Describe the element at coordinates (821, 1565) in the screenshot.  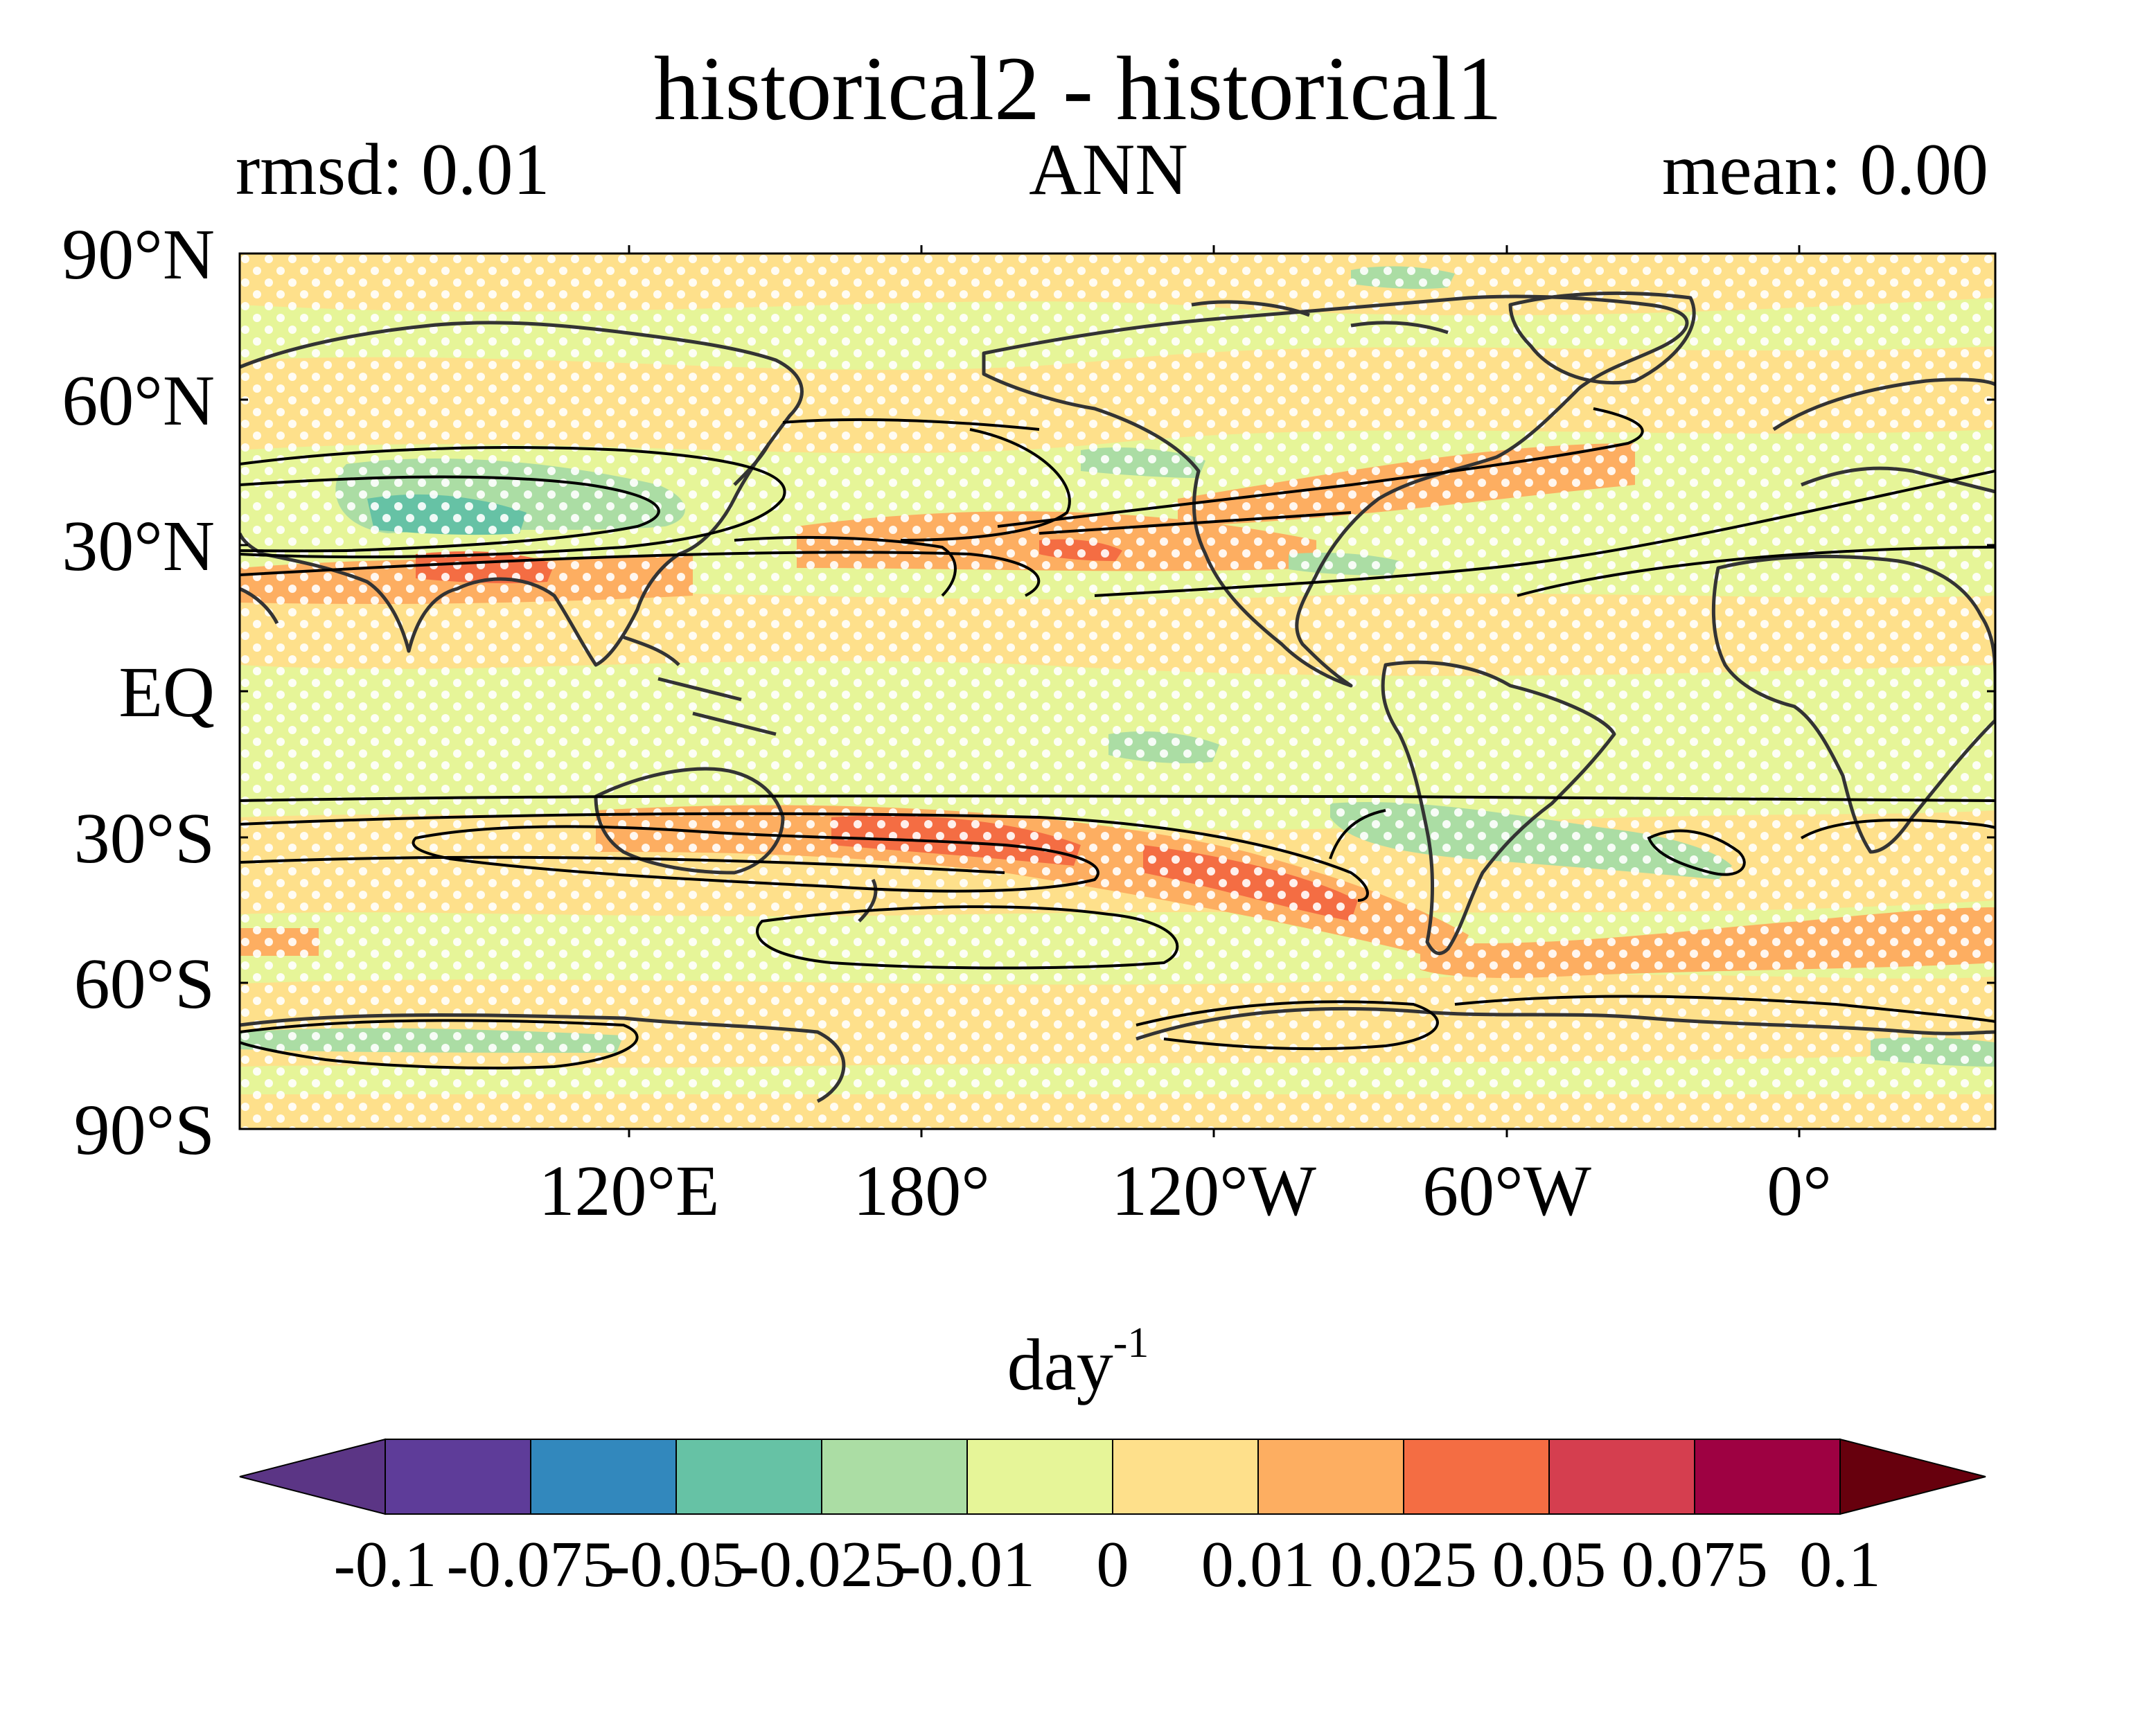
I see `colorbar-tick-label: -0.025` at that location.